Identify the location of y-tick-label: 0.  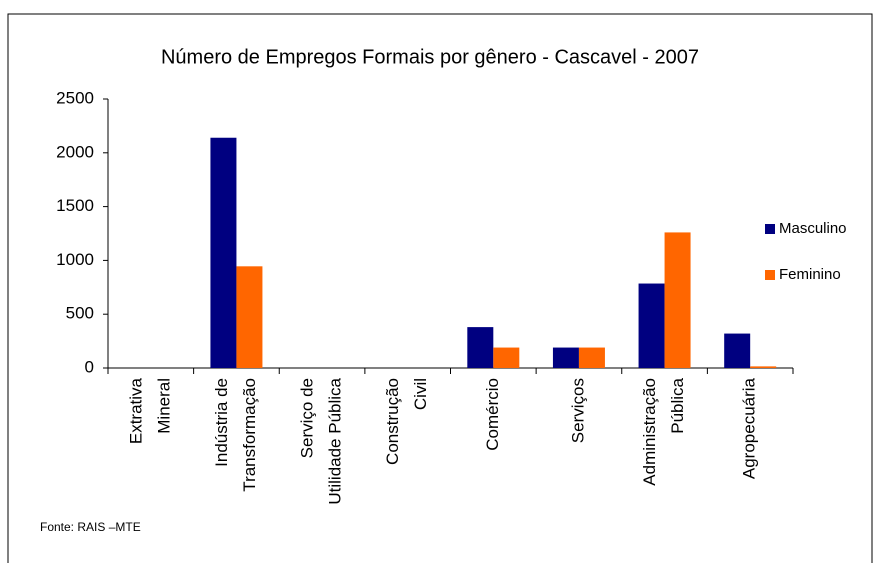
(89, 366).